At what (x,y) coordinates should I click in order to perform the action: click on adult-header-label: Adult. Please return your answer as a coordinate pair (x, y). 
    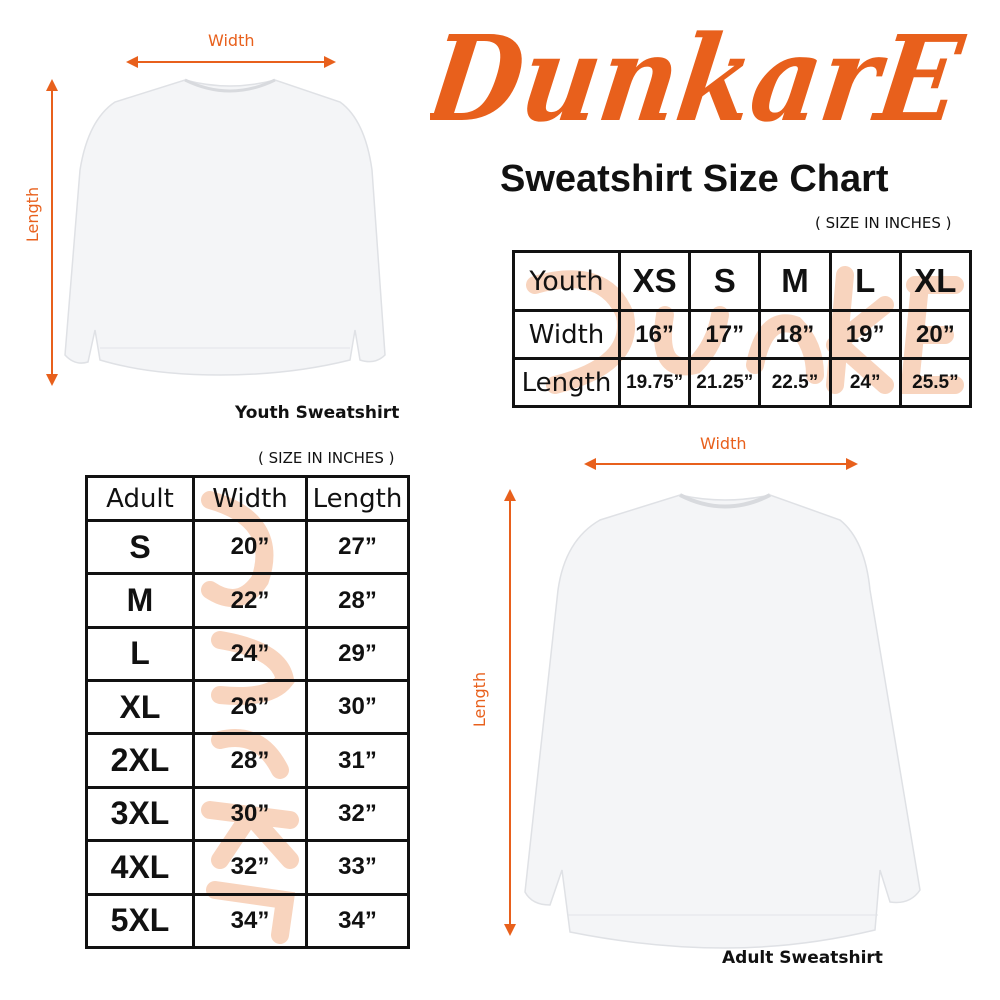
    Looking at the image, I should click on (140, 498).